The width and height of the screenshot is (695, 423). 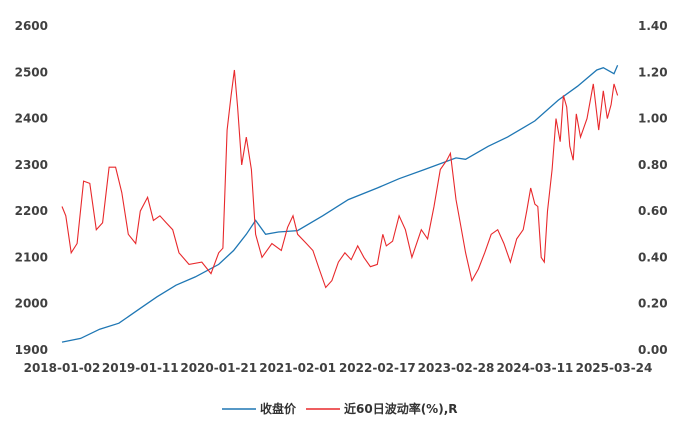 What do you see at coordinates (278, 408) in the screenshot?
I see `legend-label-close-price: 收盘价` at bounding box center [278, 408].